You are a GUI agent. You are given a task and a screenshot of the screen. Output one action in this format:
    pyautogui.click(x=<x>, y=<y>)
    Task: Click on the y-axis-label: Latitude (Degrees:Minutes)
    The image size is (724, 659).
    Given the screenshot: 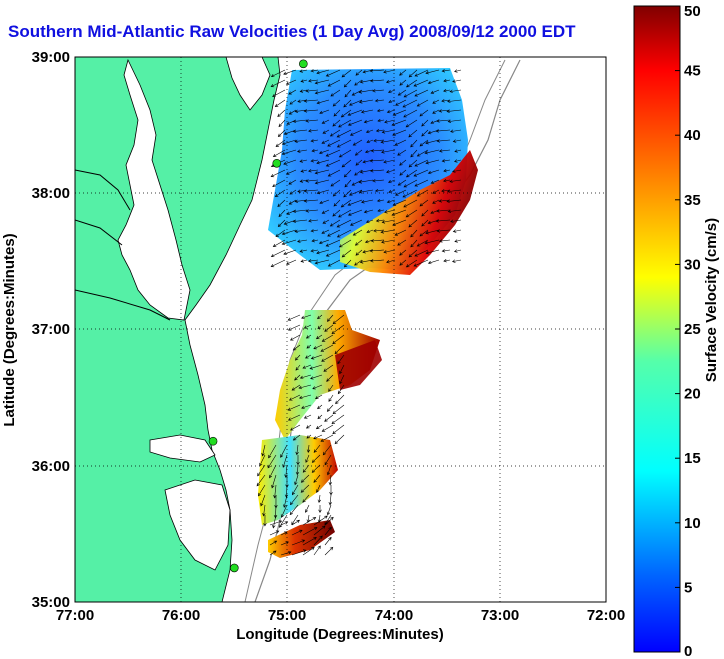 What is the action you would take?
    pyautogui.click(x=9, y=329)
    